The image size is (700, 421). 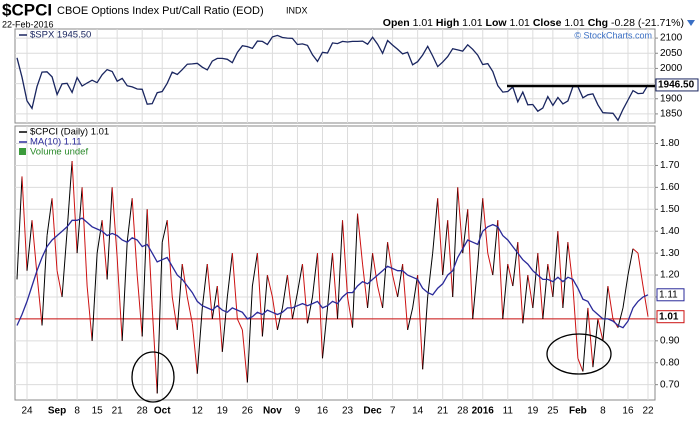 I want to click on y-tick-label: 1900, so click(x=671, y=98).